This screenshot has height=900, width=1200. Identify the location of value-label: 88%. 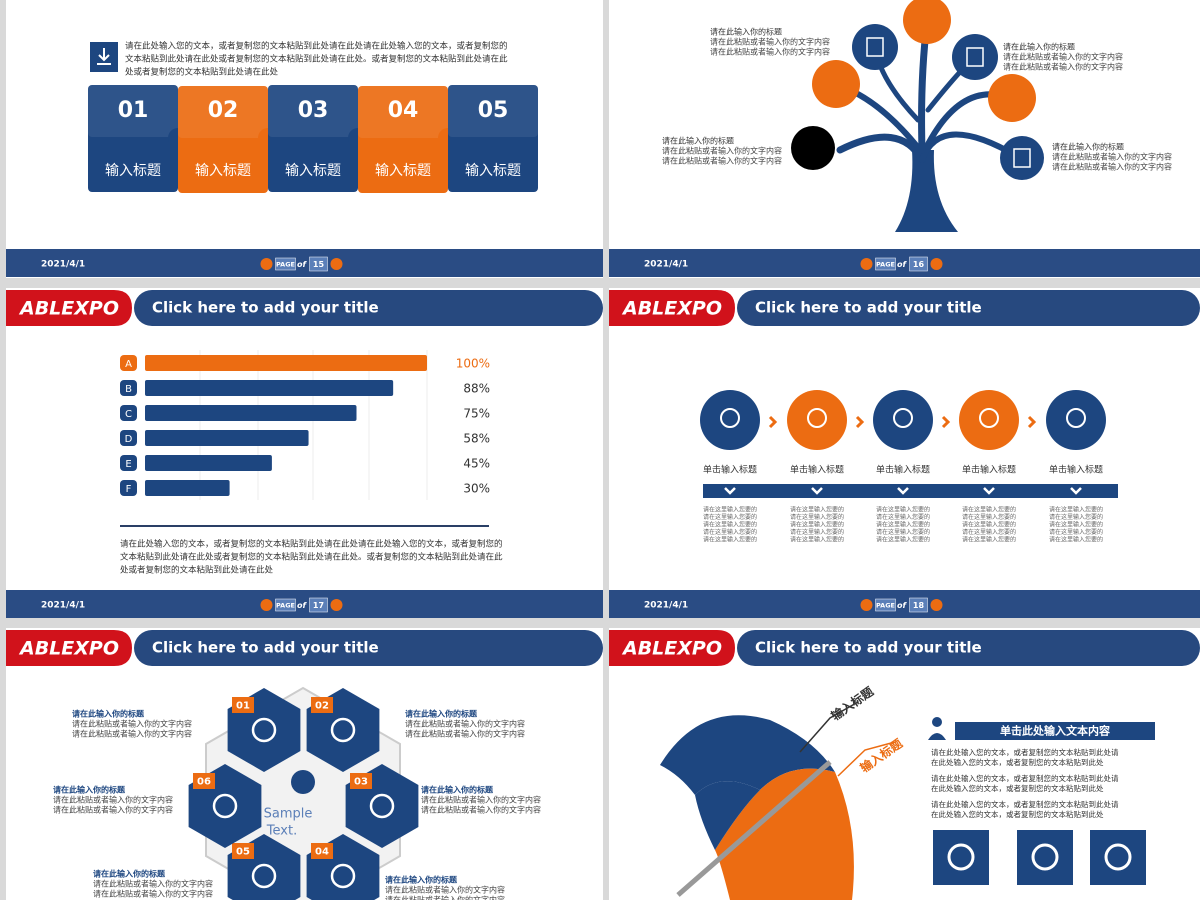
(476, 389).